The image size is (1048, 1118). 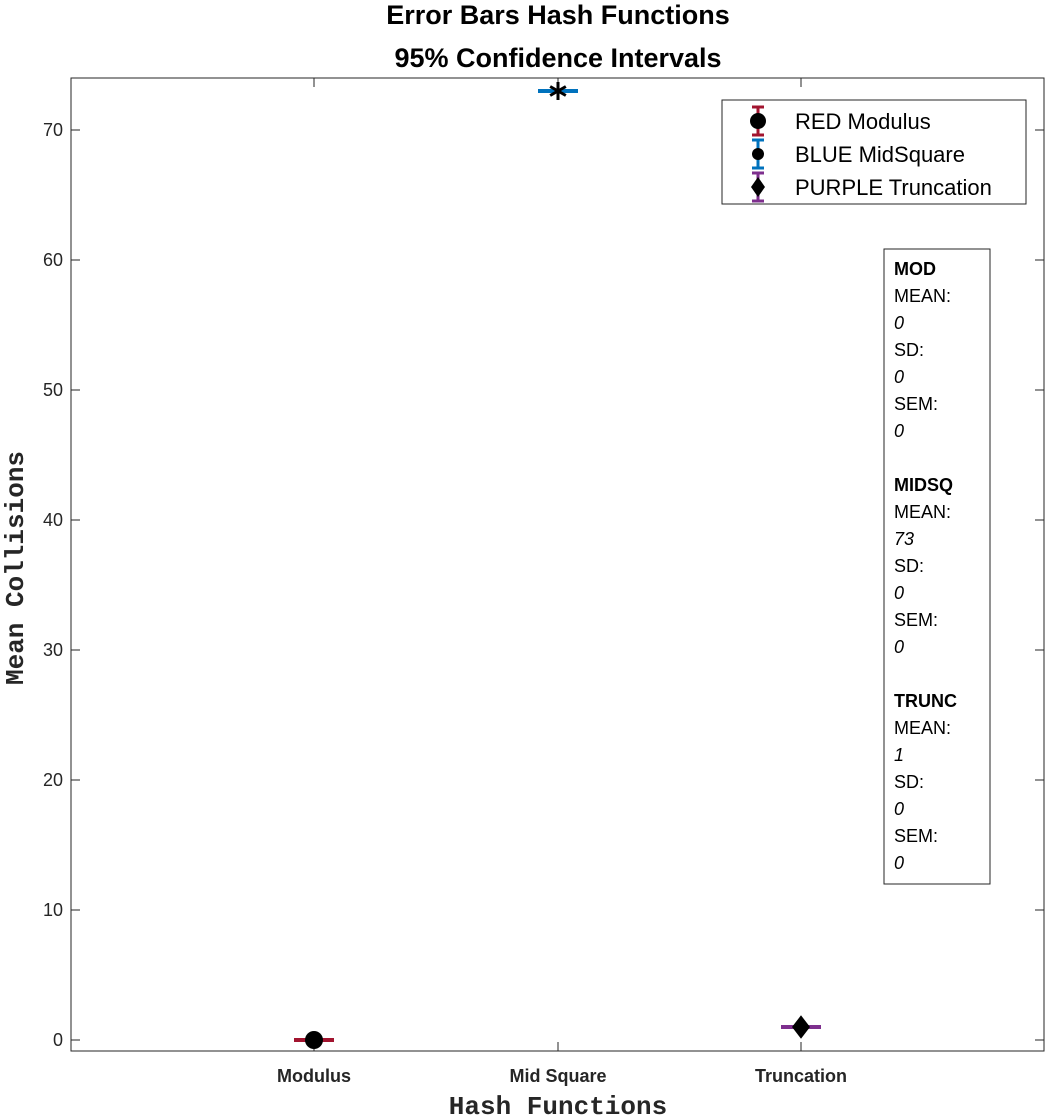 What do you see at coordinates (53, 390) in the screenshot?
I see `y-tick-label: 50` at bounding box center [53, 390].